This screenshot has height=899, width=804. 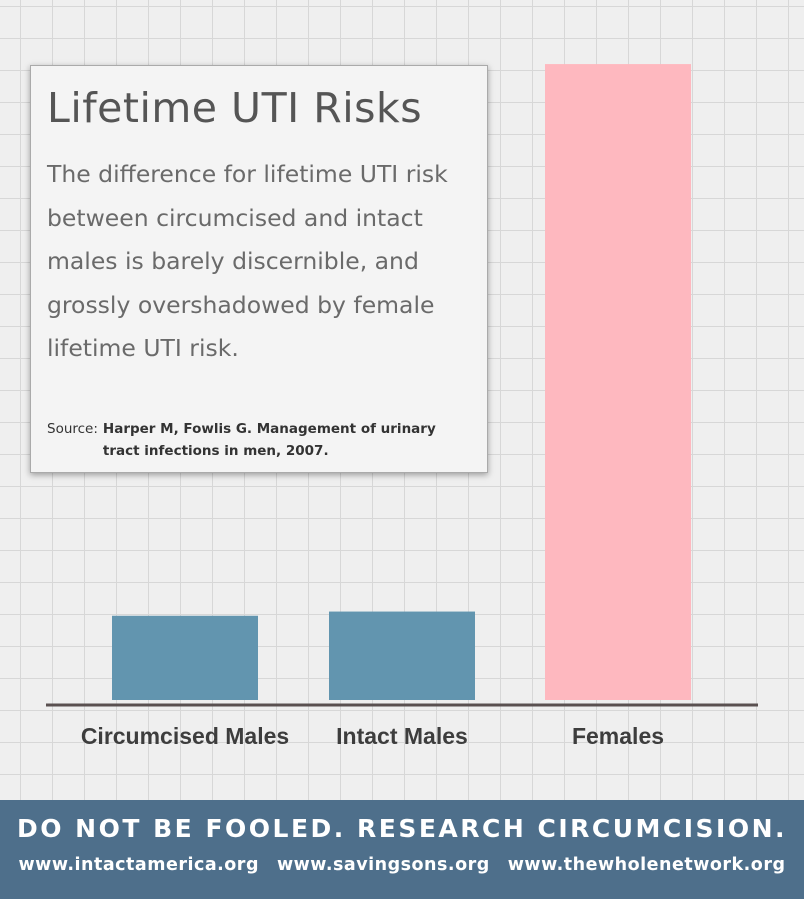 I want to click on footer-link-thewholenetwork: www.thewholenetwork.org, so click(x=646, y=865).